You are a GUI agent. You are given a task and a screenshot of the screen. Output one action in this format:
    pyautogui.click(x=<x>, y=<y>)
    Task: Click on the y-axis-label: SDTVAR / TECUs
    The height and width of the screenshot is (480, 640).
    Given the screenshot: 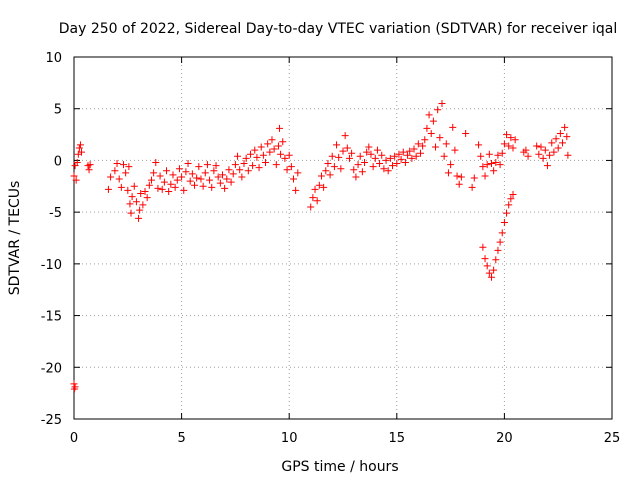 What is the action you would take?
    pyautogui.click(x=15, y=238)
    